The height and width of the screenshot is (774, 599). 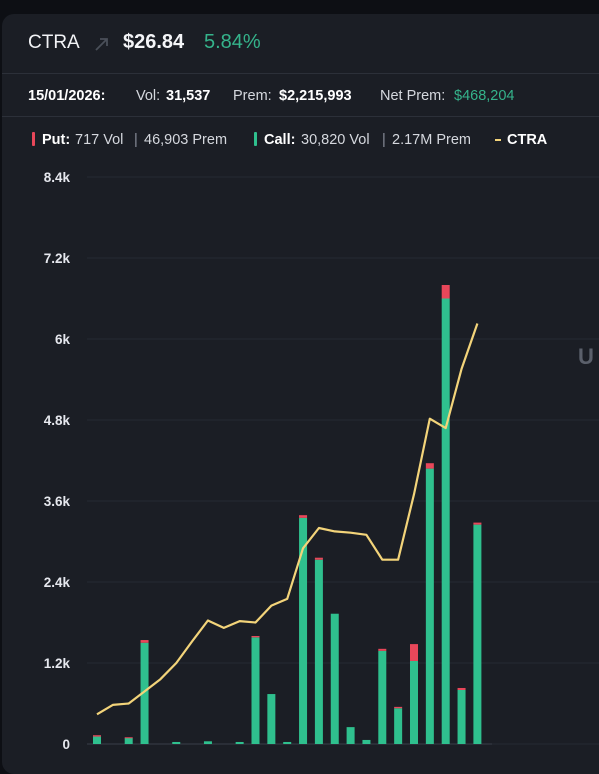 I want to click on legend-ctra-label: CTRA, so click(x=527, y=140).